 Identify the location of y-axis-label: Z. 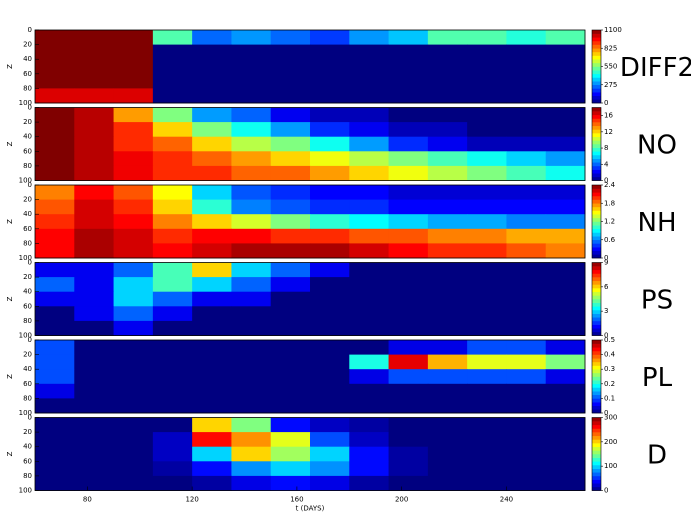
(10, 298).